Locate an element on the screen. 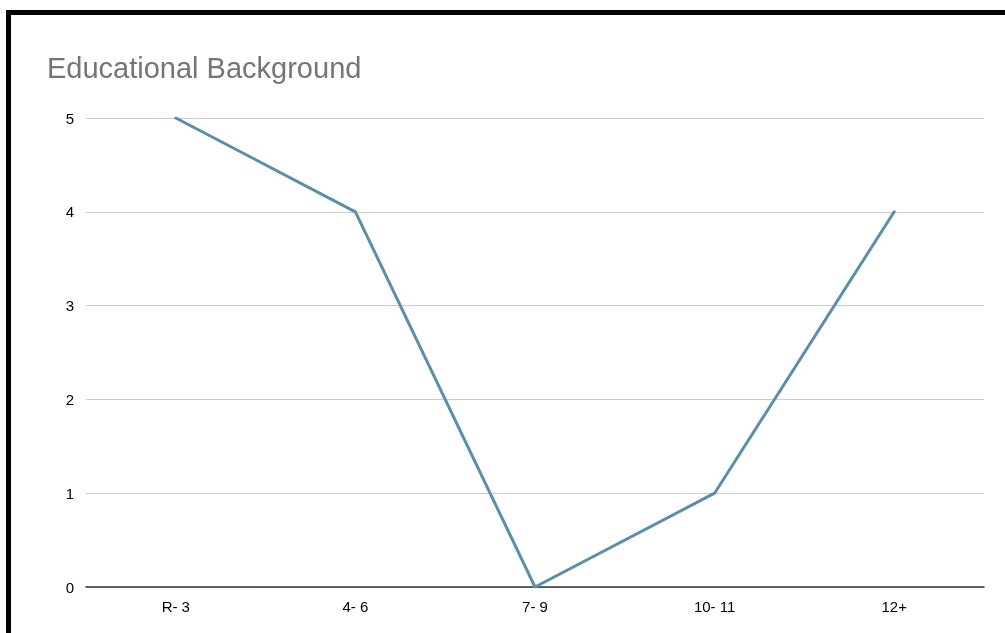 Image resolution: width=1005 pixels, height=633 pixels. x-tick-label: R- 3 is located at coordinates (175, 606).